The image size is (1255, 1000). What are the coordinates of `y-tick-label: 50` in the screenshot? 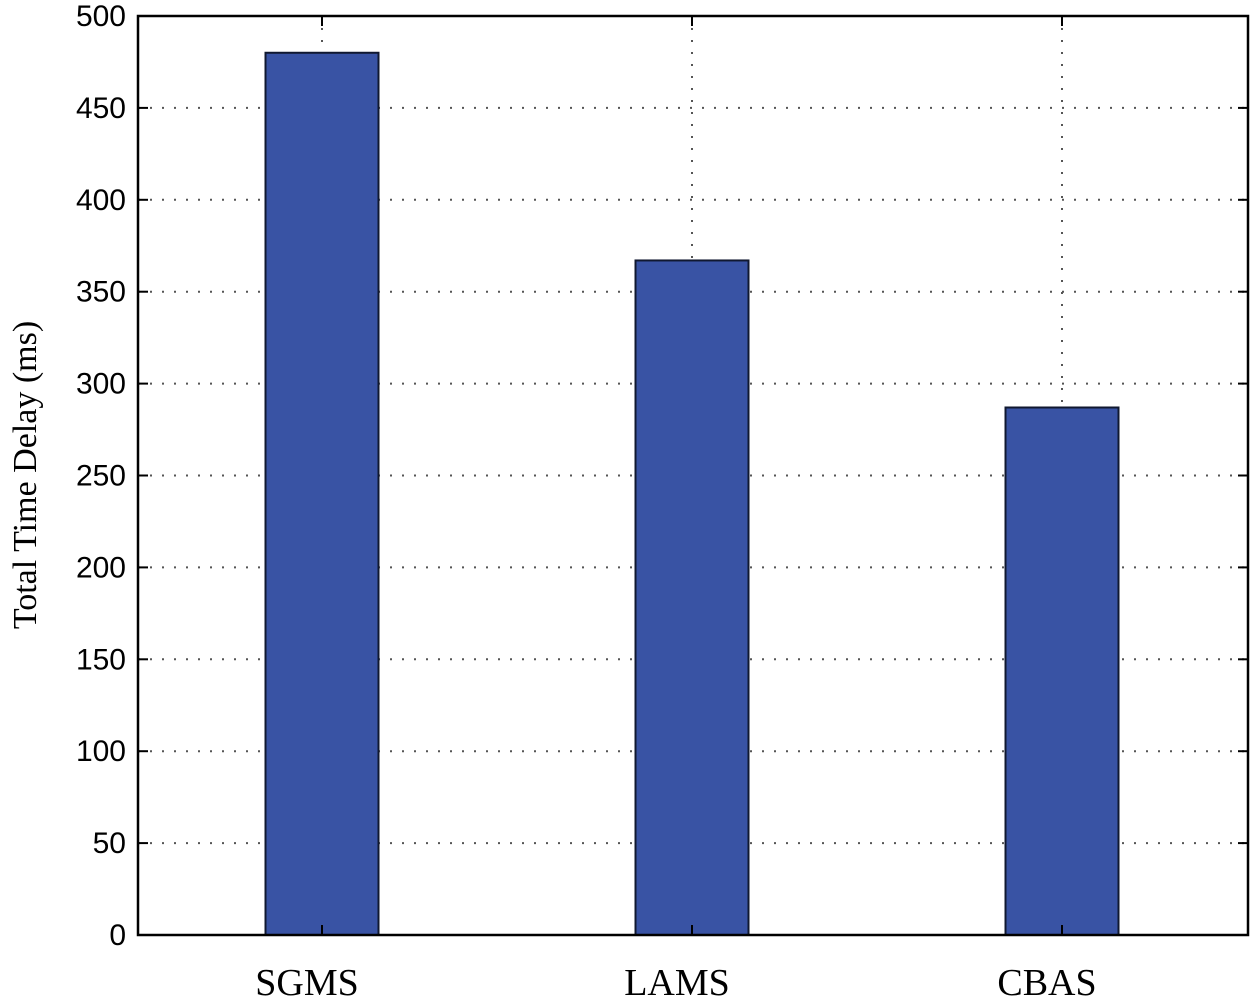 It's located at (109, 843).